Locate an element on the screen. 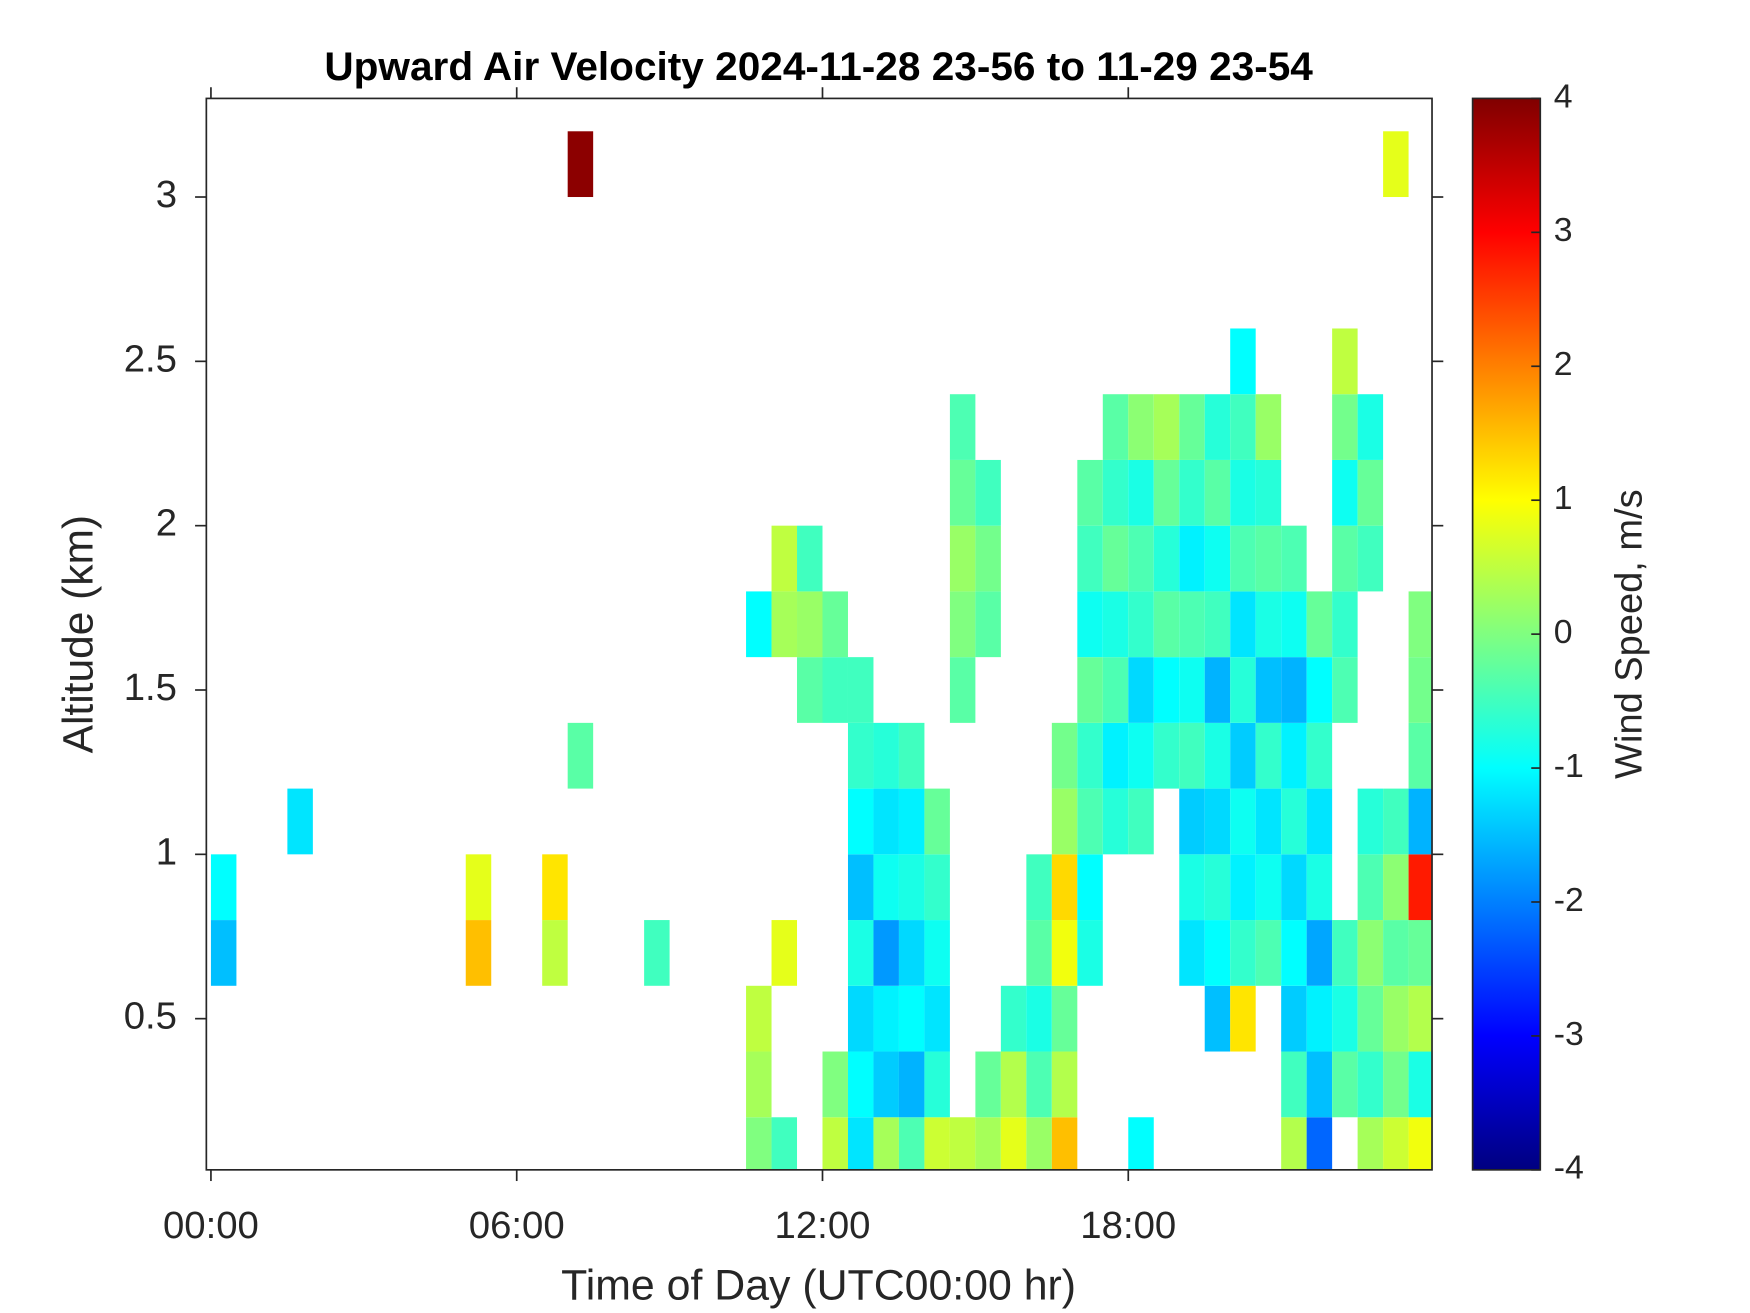 Image resolution: width=1750 pixels, height=1313 pixels. colorbar-tick-label: 2 is located at coordinates (1563, 364).